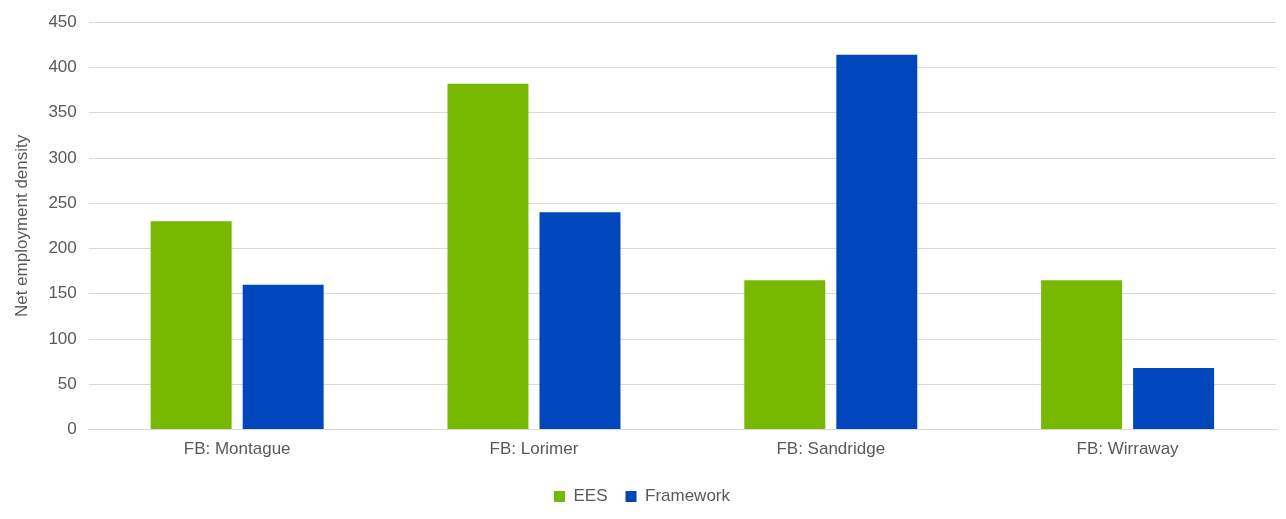 This screenshot has width=1286, height=519. I want to click on y-tick-label: 50, so click(67, 384).